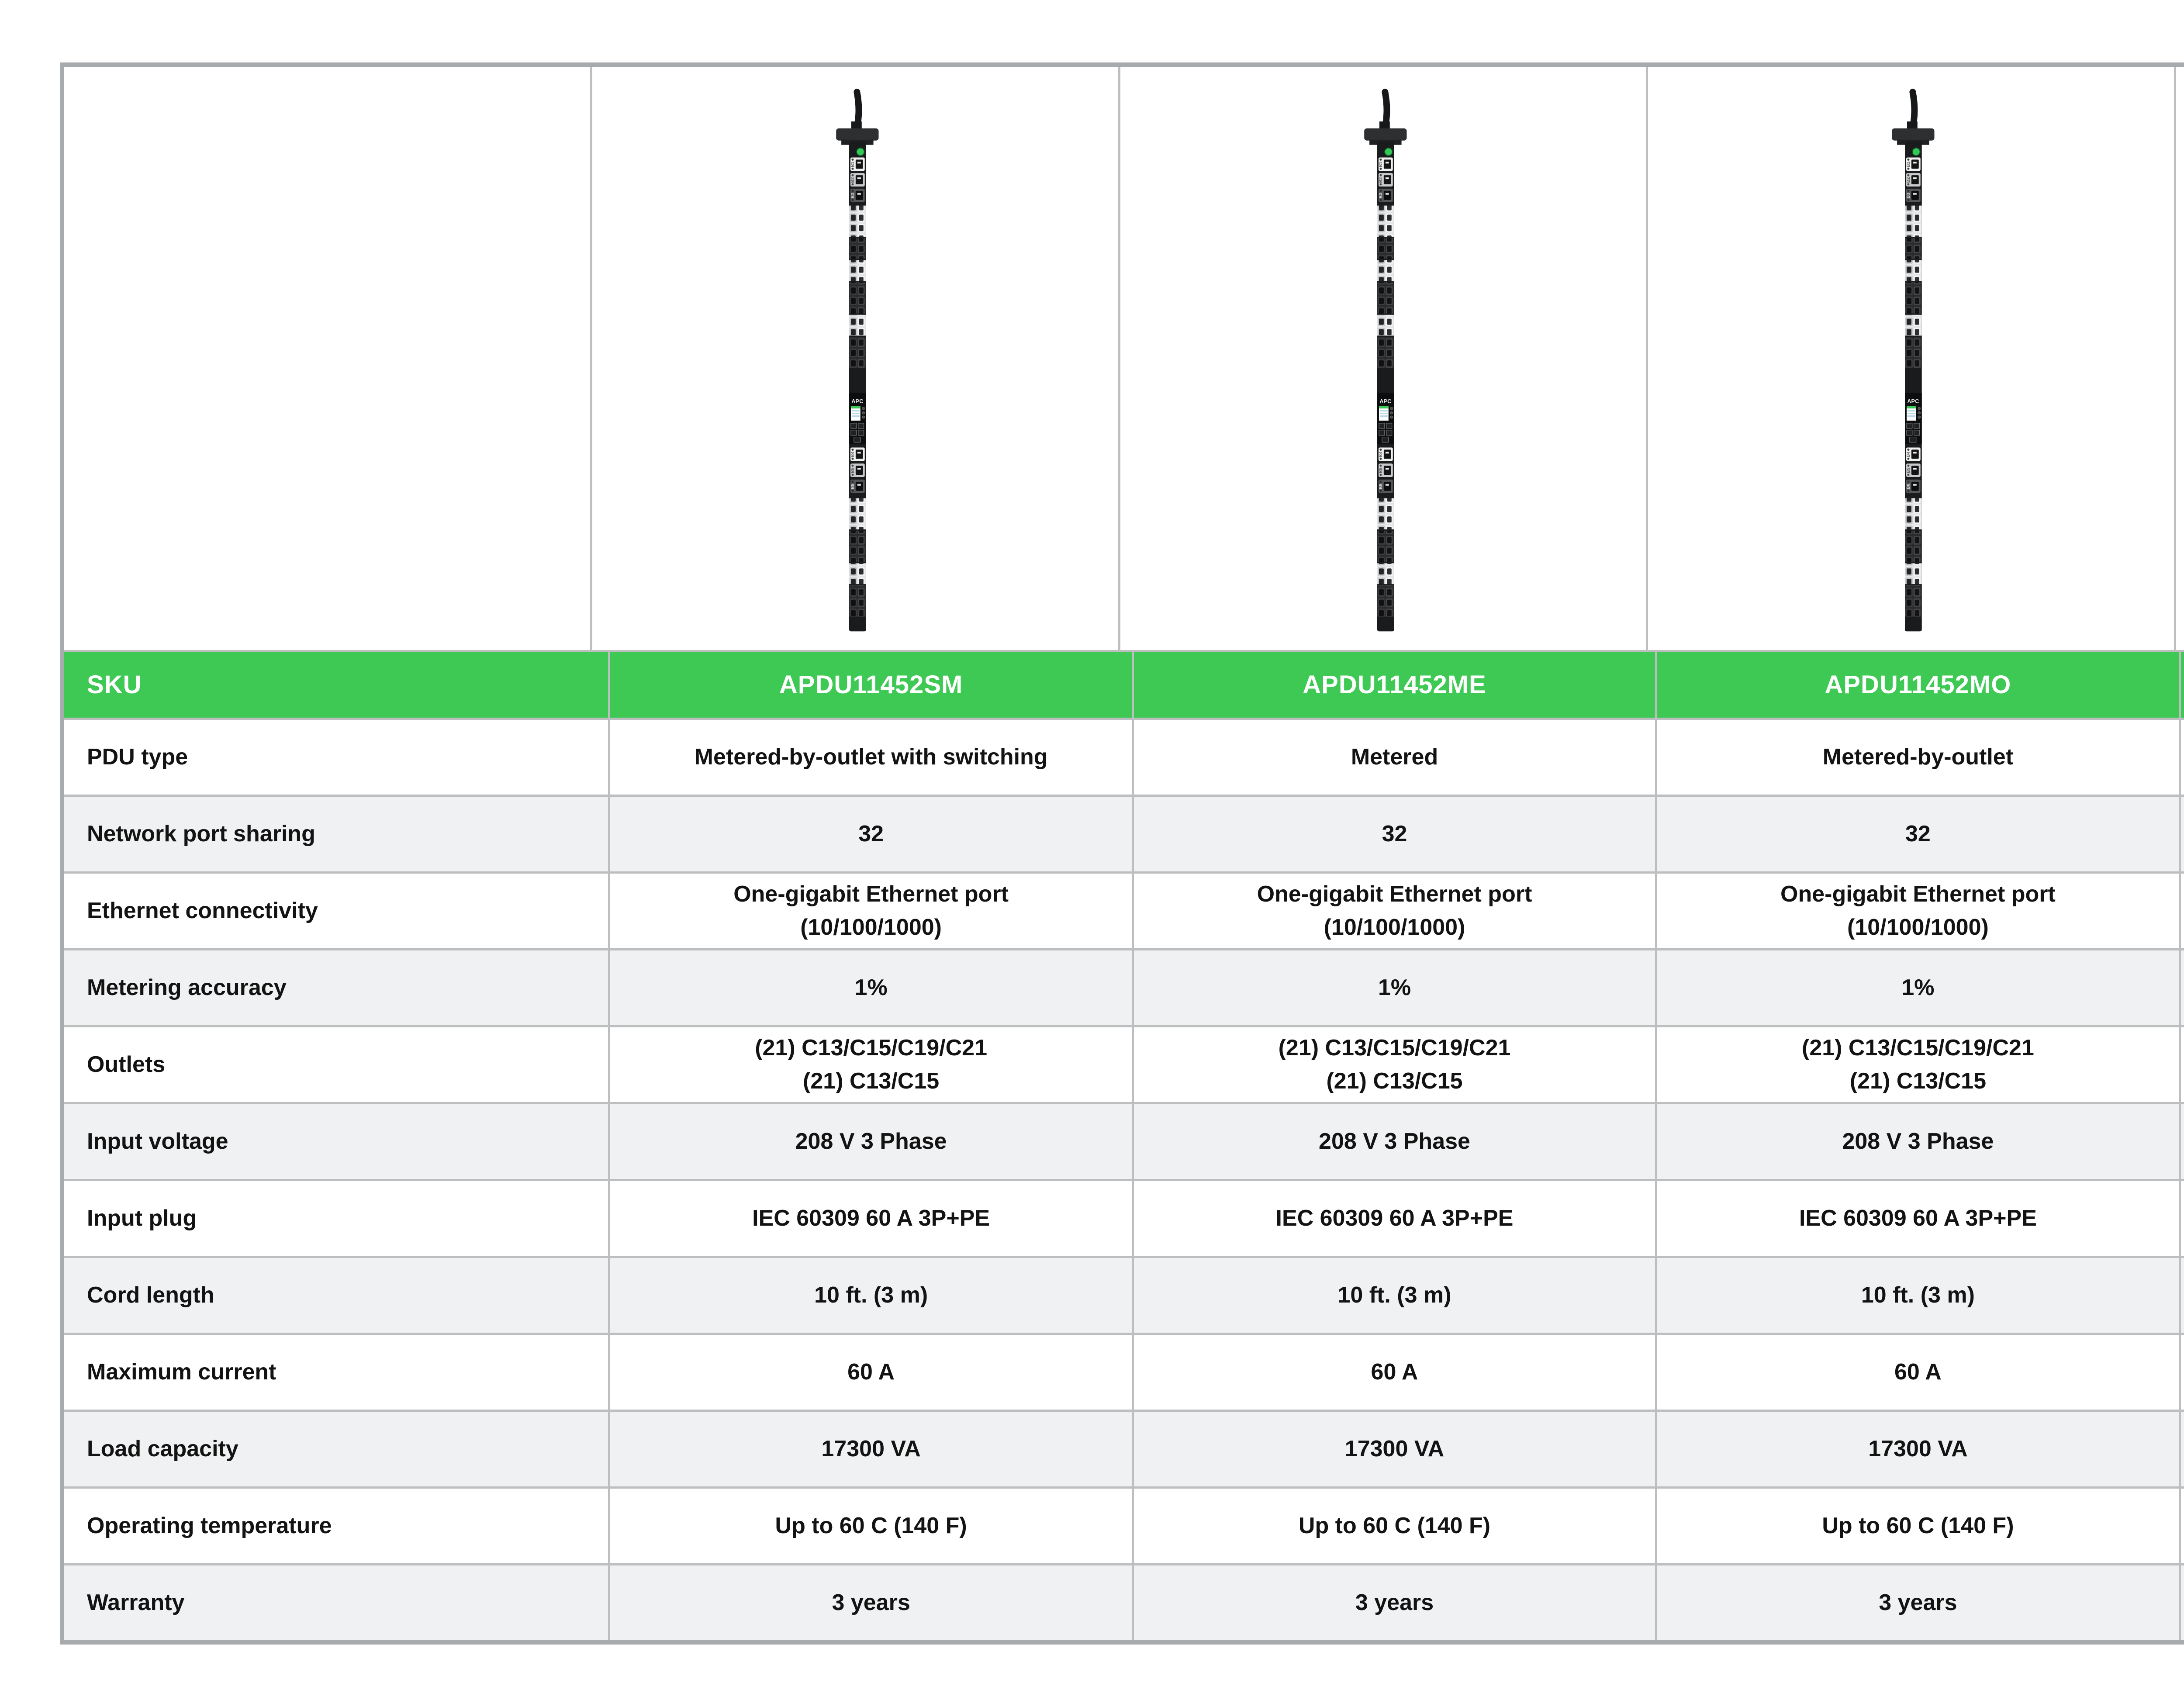  Describe the element at coordinates (187, 987) in the screenshot. I see `spec-label: Metering accuracy` at that location.